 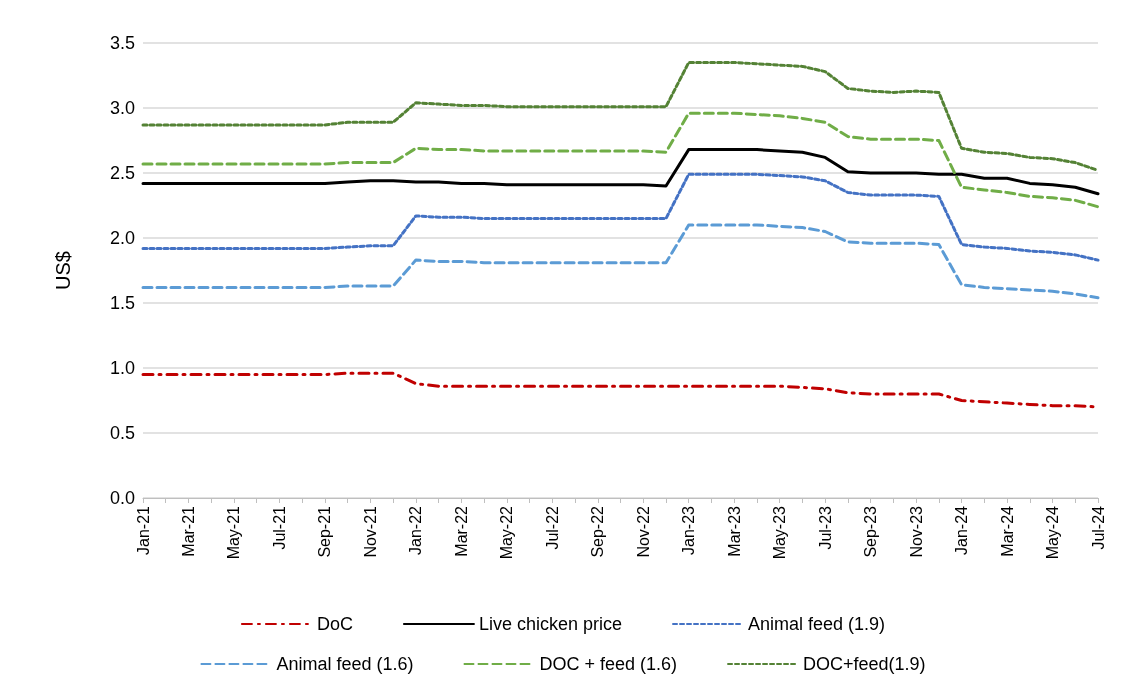 I want to click on x-tick-label: May-24, so click(x=1053, y=532).